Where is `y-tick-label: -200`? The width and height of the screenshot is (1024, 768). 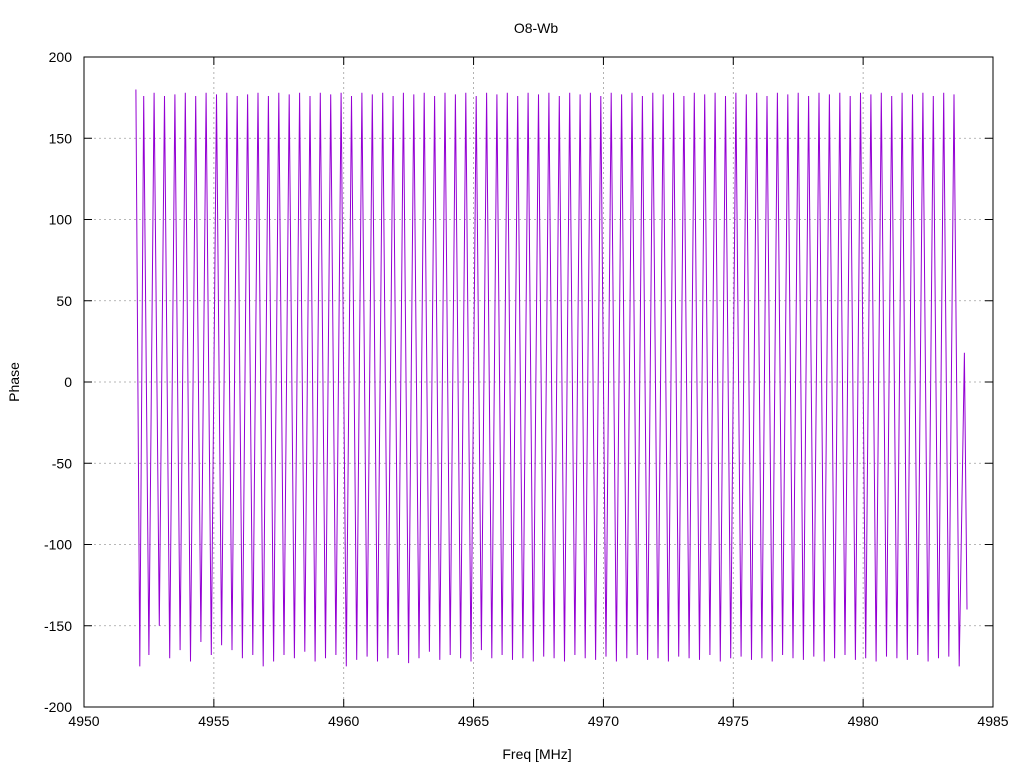
y-tick-label: -200 is located at coordinates (58, 707).